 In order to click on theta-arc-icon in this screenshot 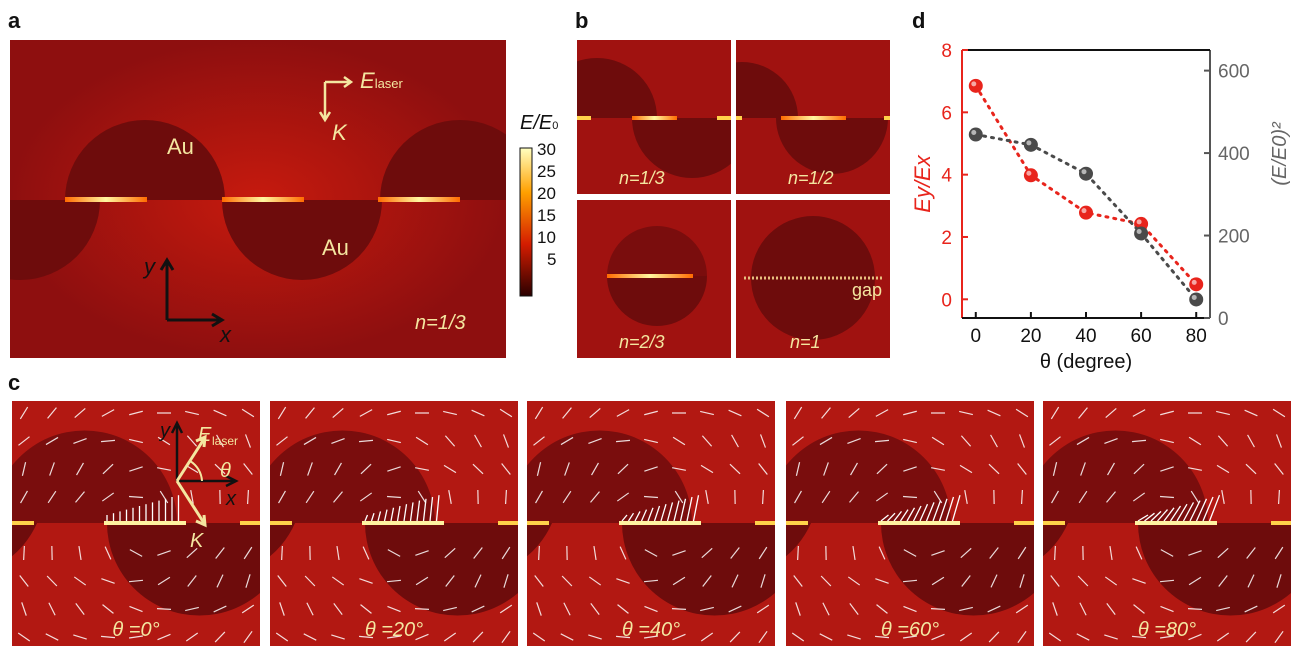, I will do `click(196, 471)`.